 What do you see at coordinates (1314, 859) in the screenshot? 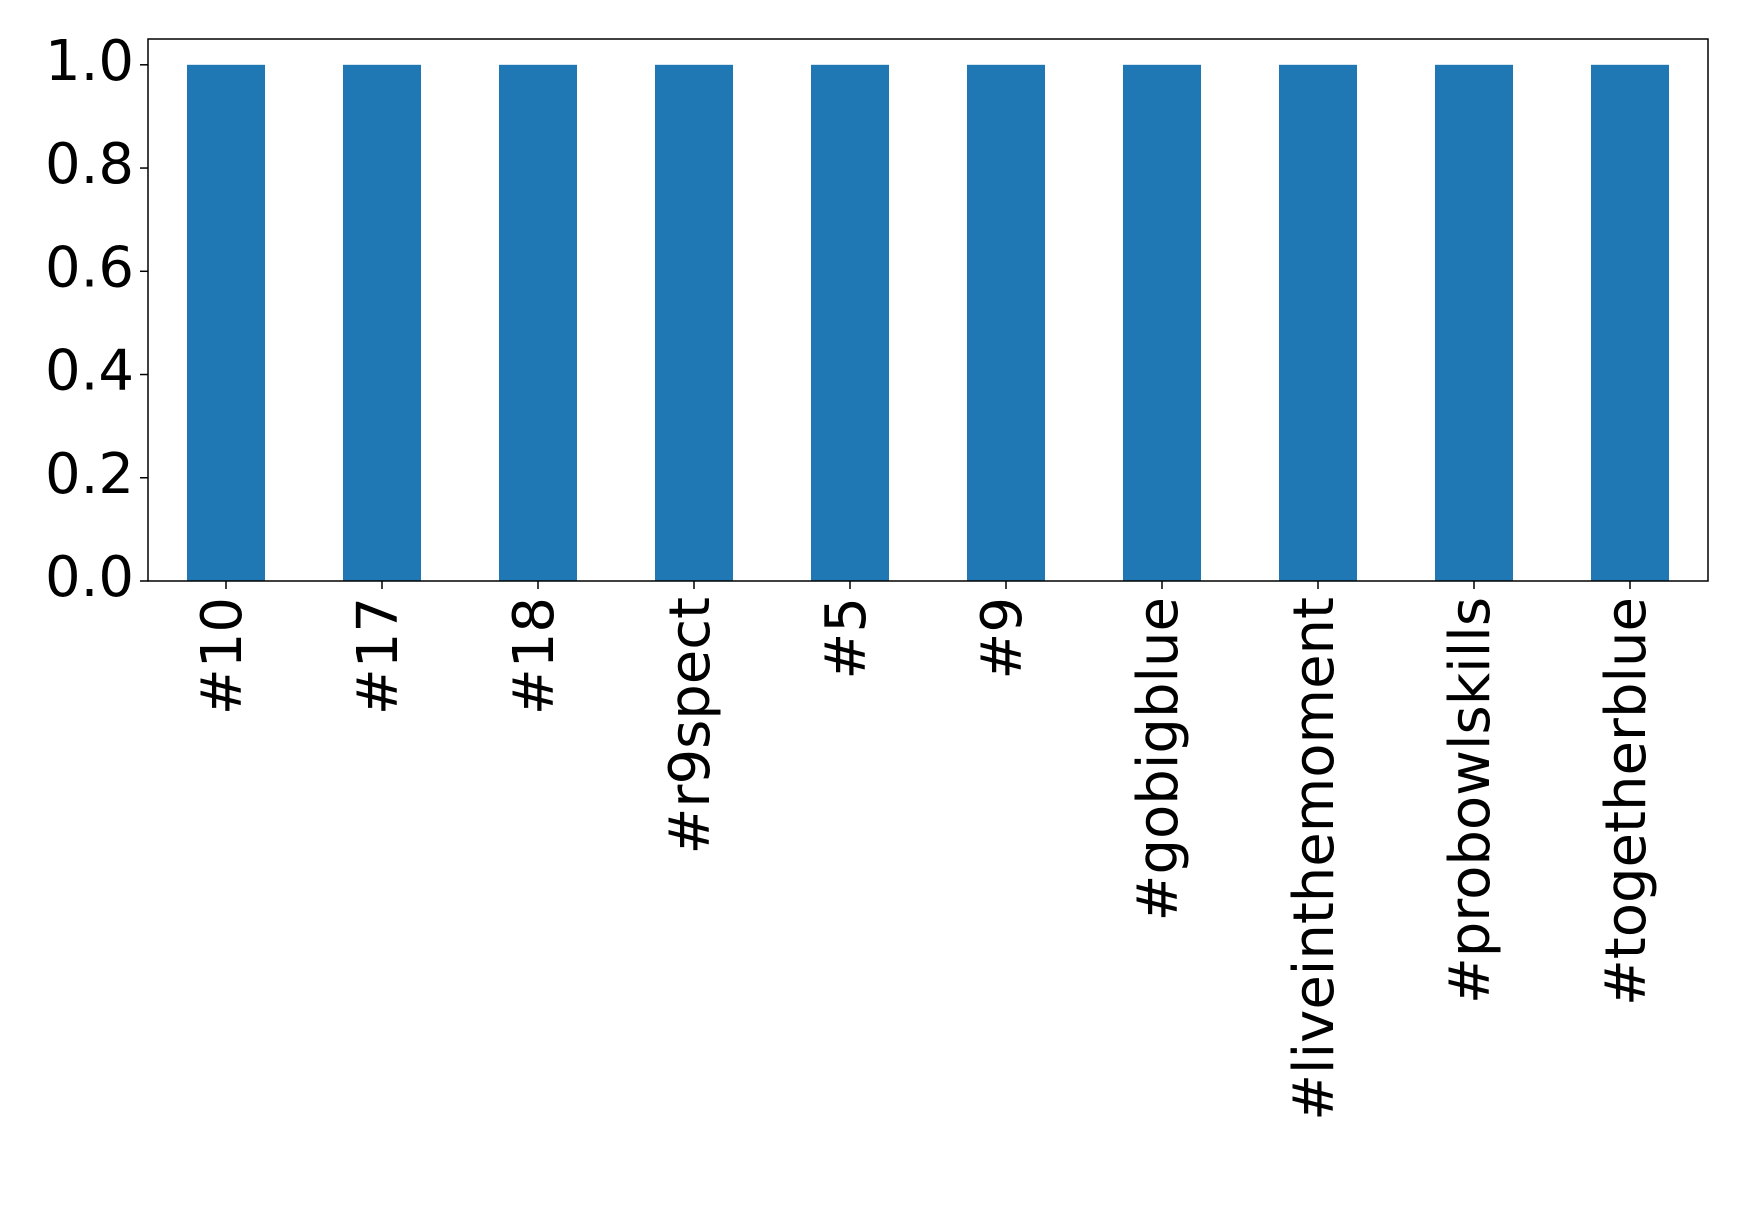
I see `x-tick-label: #liveinthemoment` at bounding box center [1314, 859].